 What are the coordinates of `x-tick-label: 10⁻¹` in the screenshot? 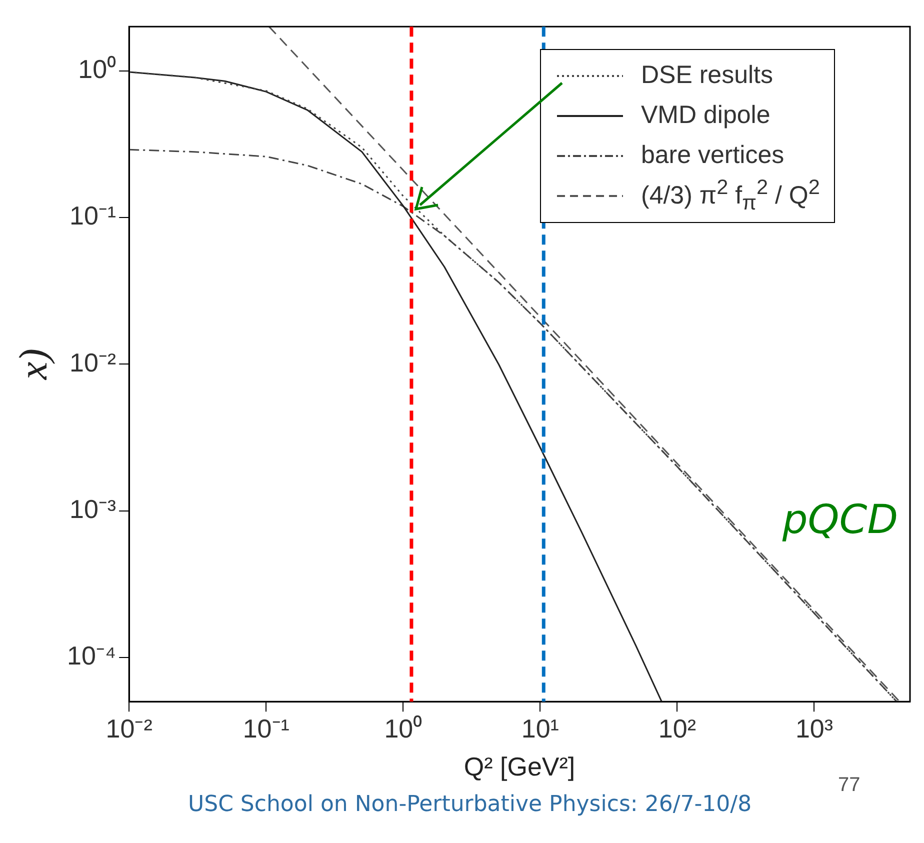 It's located at (266, 728).